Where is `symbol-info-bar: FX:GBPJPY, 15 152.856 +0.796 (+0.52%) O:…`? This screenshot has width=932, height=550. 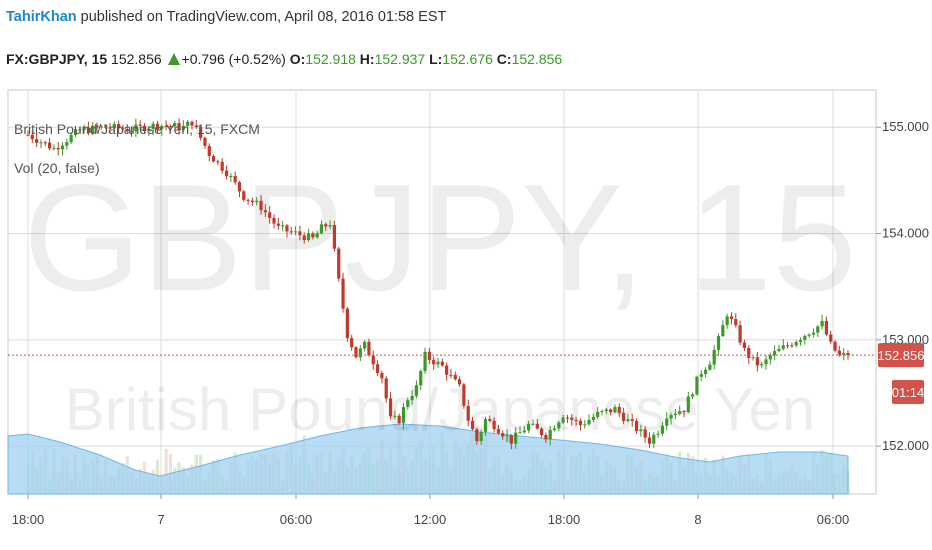 symbol-info-bar: FX:GBPJPY, 15 152.856 +0.796 (+0.52%) O:… is located at coordinates (284, 59).